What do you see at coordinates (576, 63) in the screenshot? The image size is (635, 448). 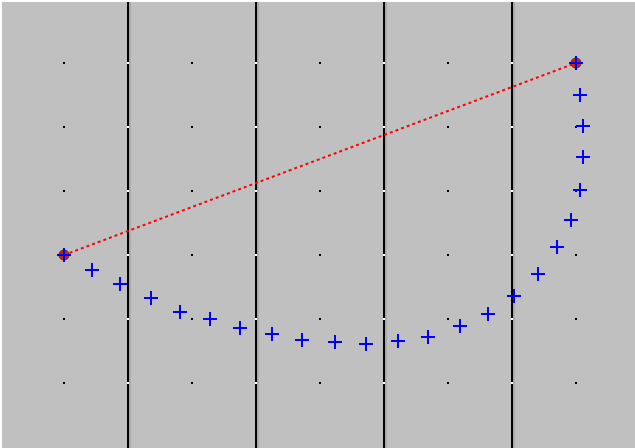 I see `end-point-marker-icon` at bounding box center [576, 63].